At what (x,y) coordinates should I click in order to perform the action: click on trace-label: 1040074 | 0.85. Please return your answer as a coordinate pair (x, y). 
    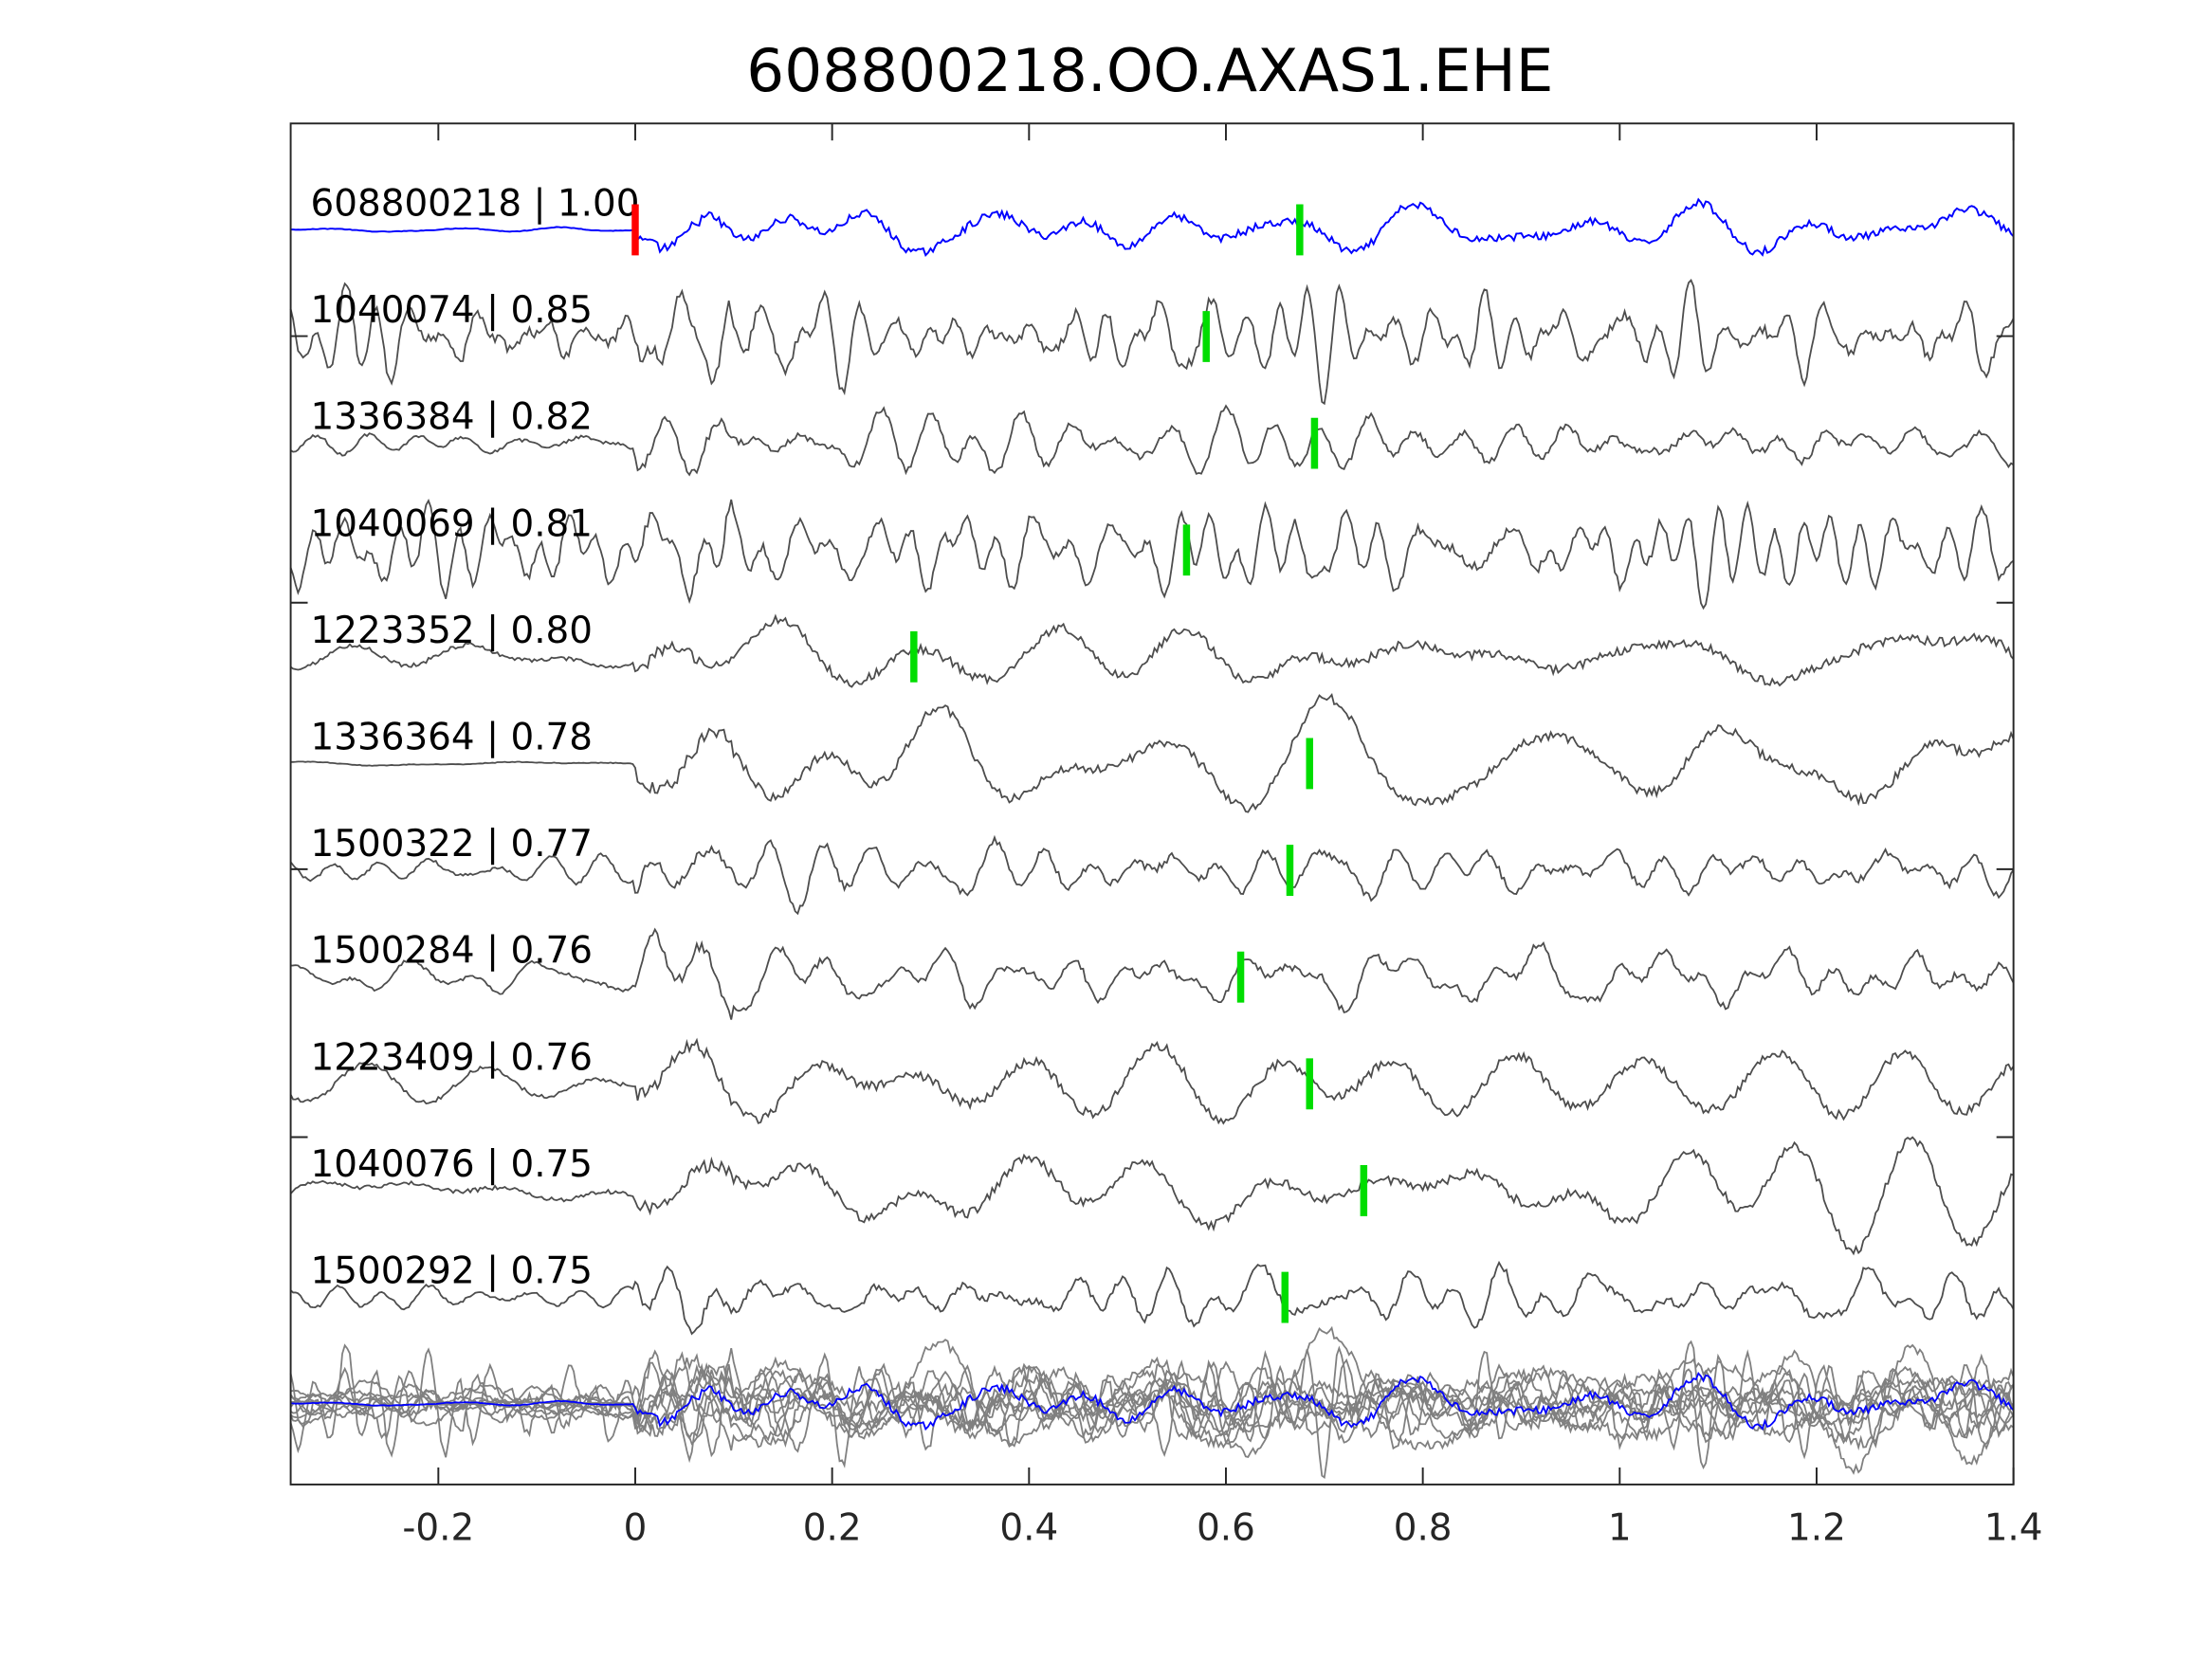
    Looking at the image, I should click on (452, 310).